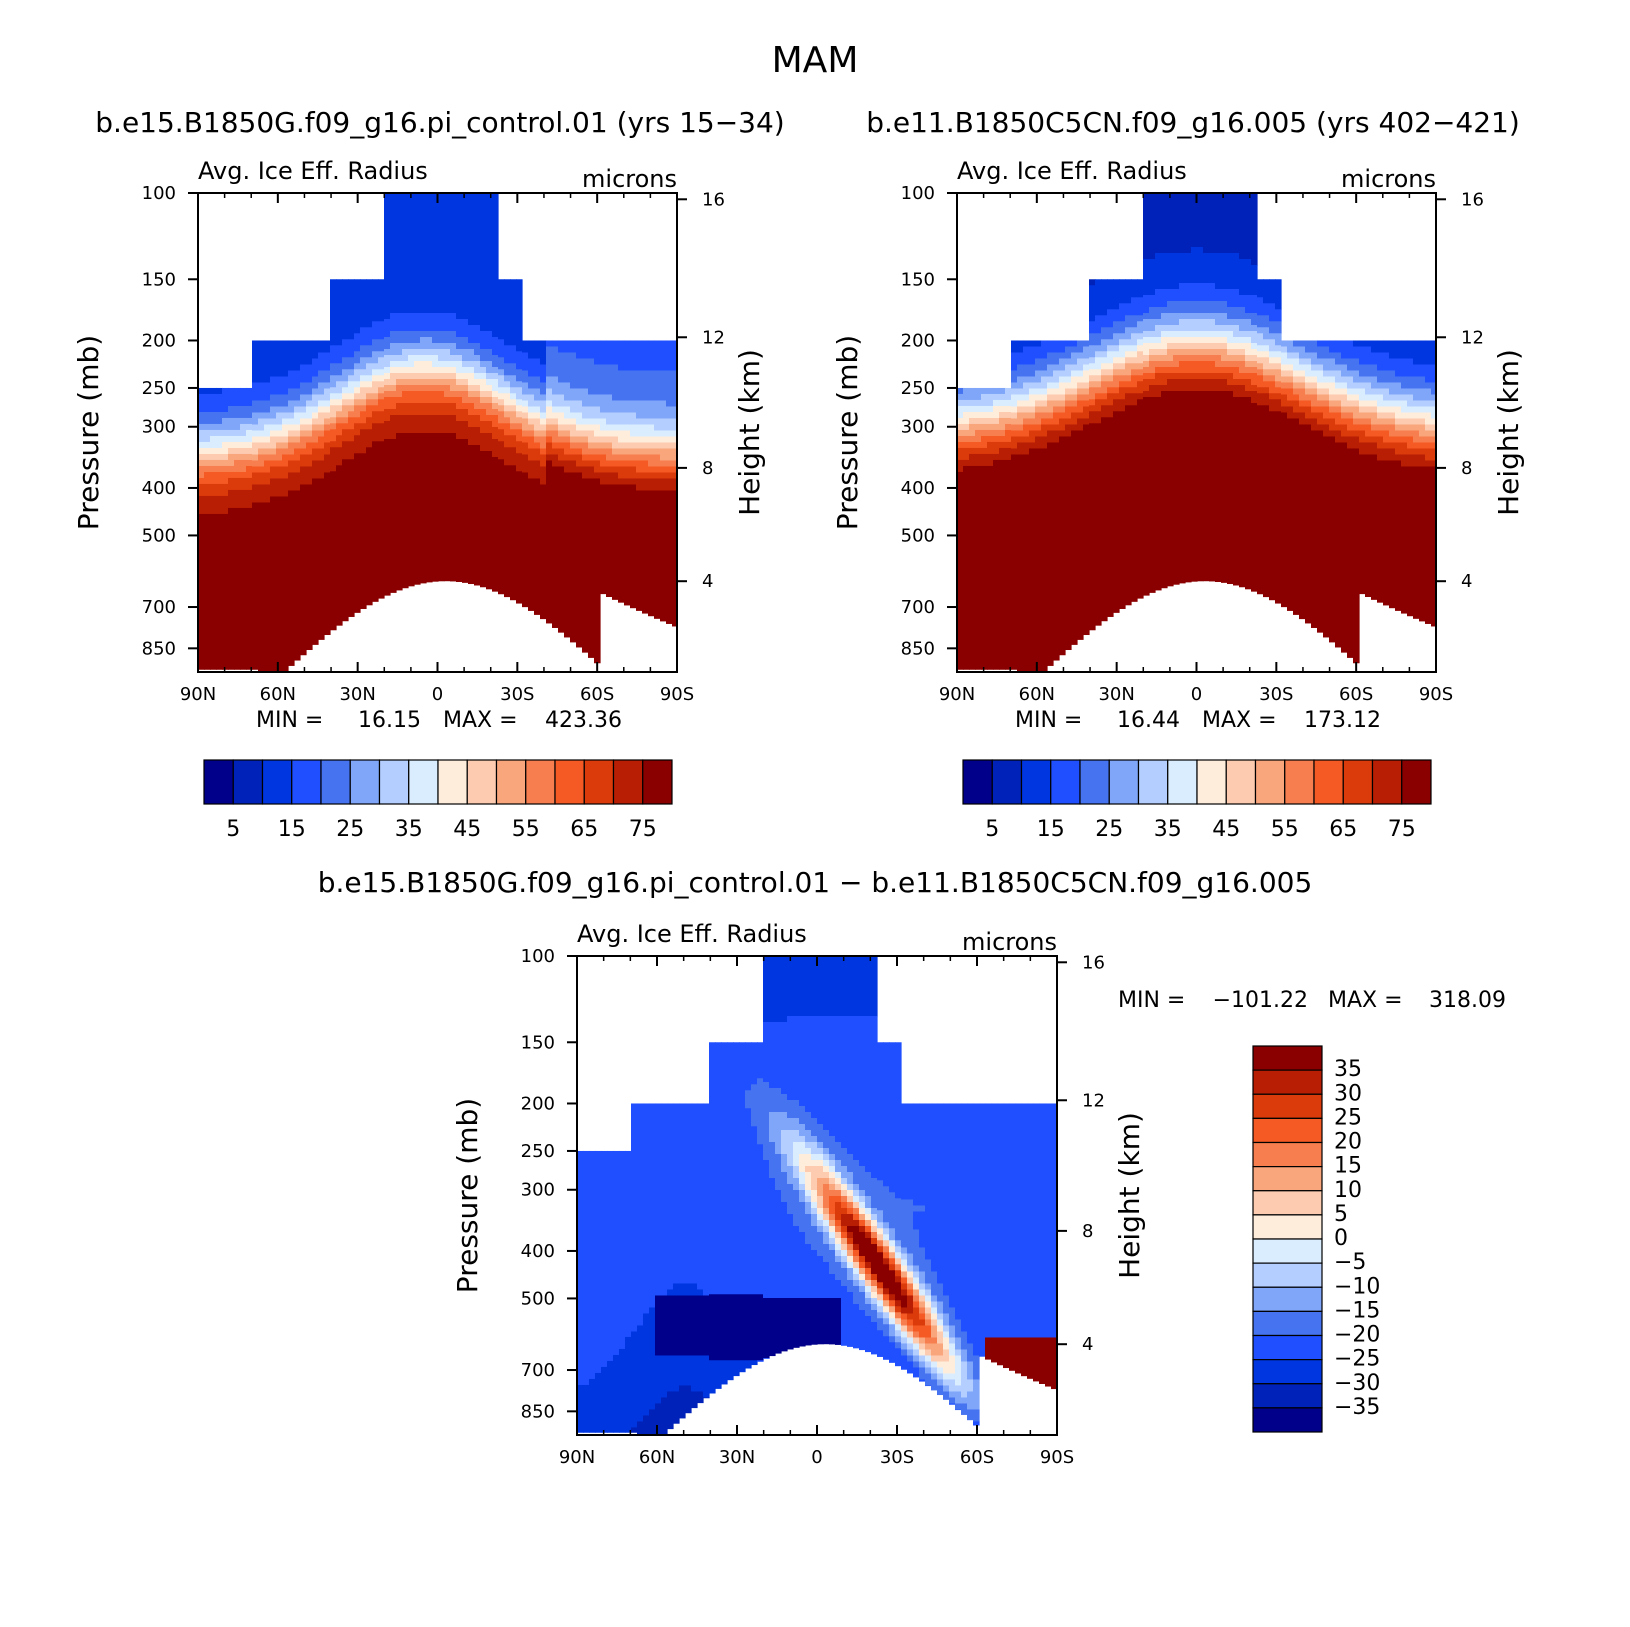  What do you see at coordinates (1357, 1335) in the screenshot?
I see `colorbar-tick-label: −20` at bounding box center [1357, 1335].